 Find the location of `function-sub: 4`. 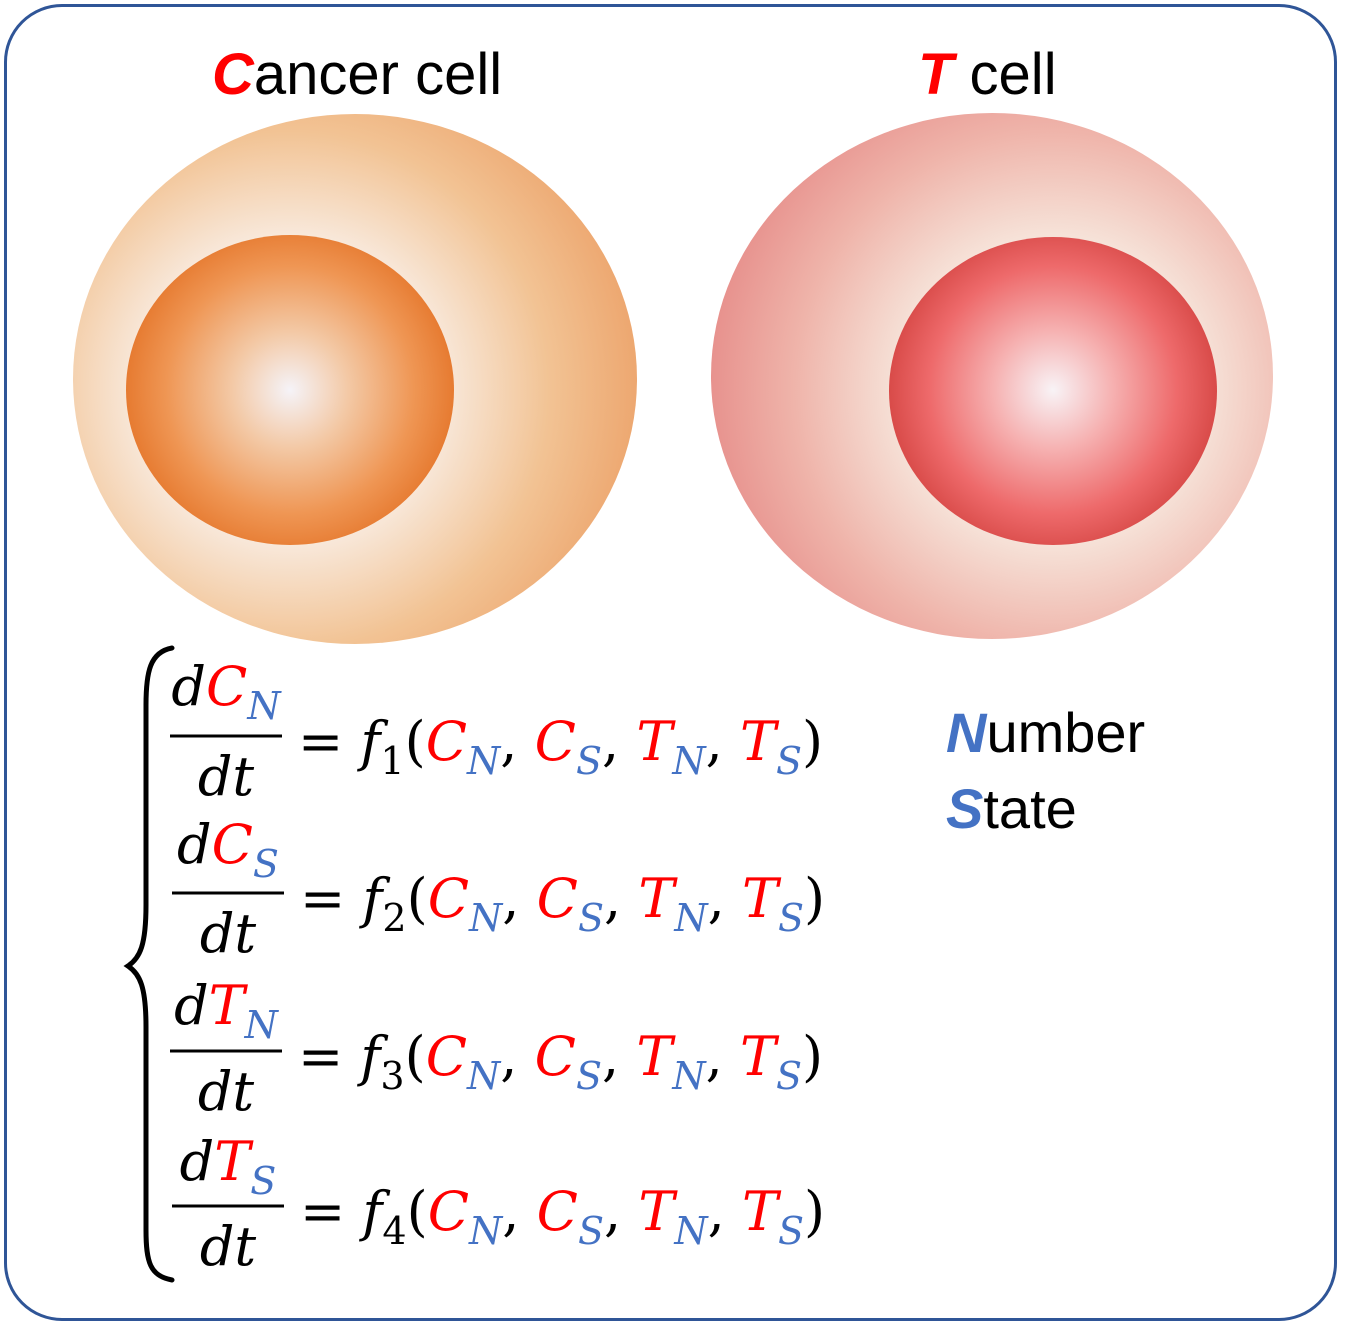

function-sub: 4 is located at coordinates (394, 1231).